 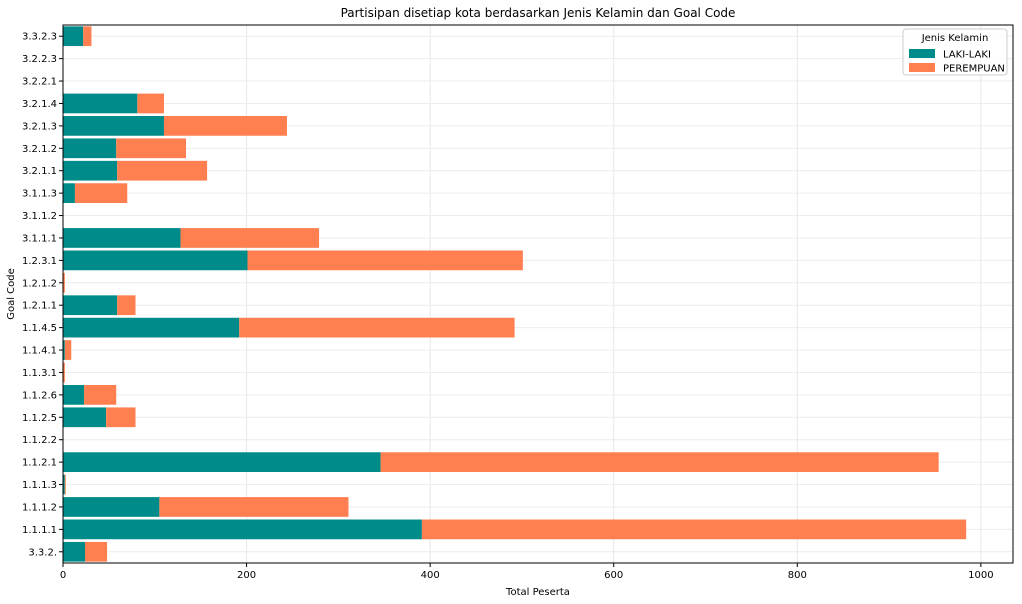 I want to click on y-tick-label: 1.1.2.5, so click(x=39, y=418).